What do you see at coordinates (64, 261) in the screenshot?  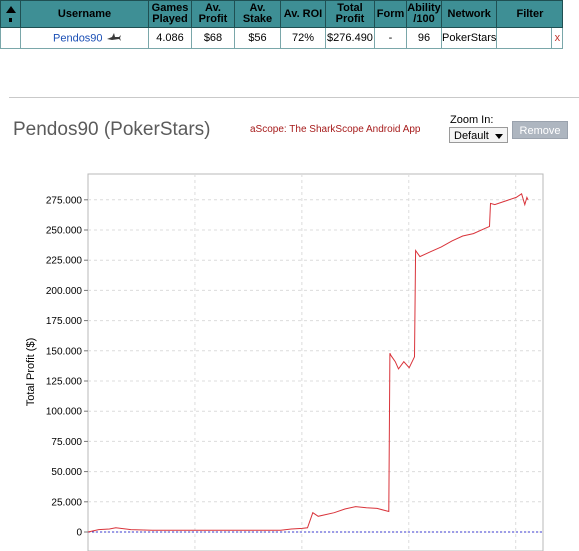 I see `y-tick-label: 225.000` at bounding box center [64, 261].